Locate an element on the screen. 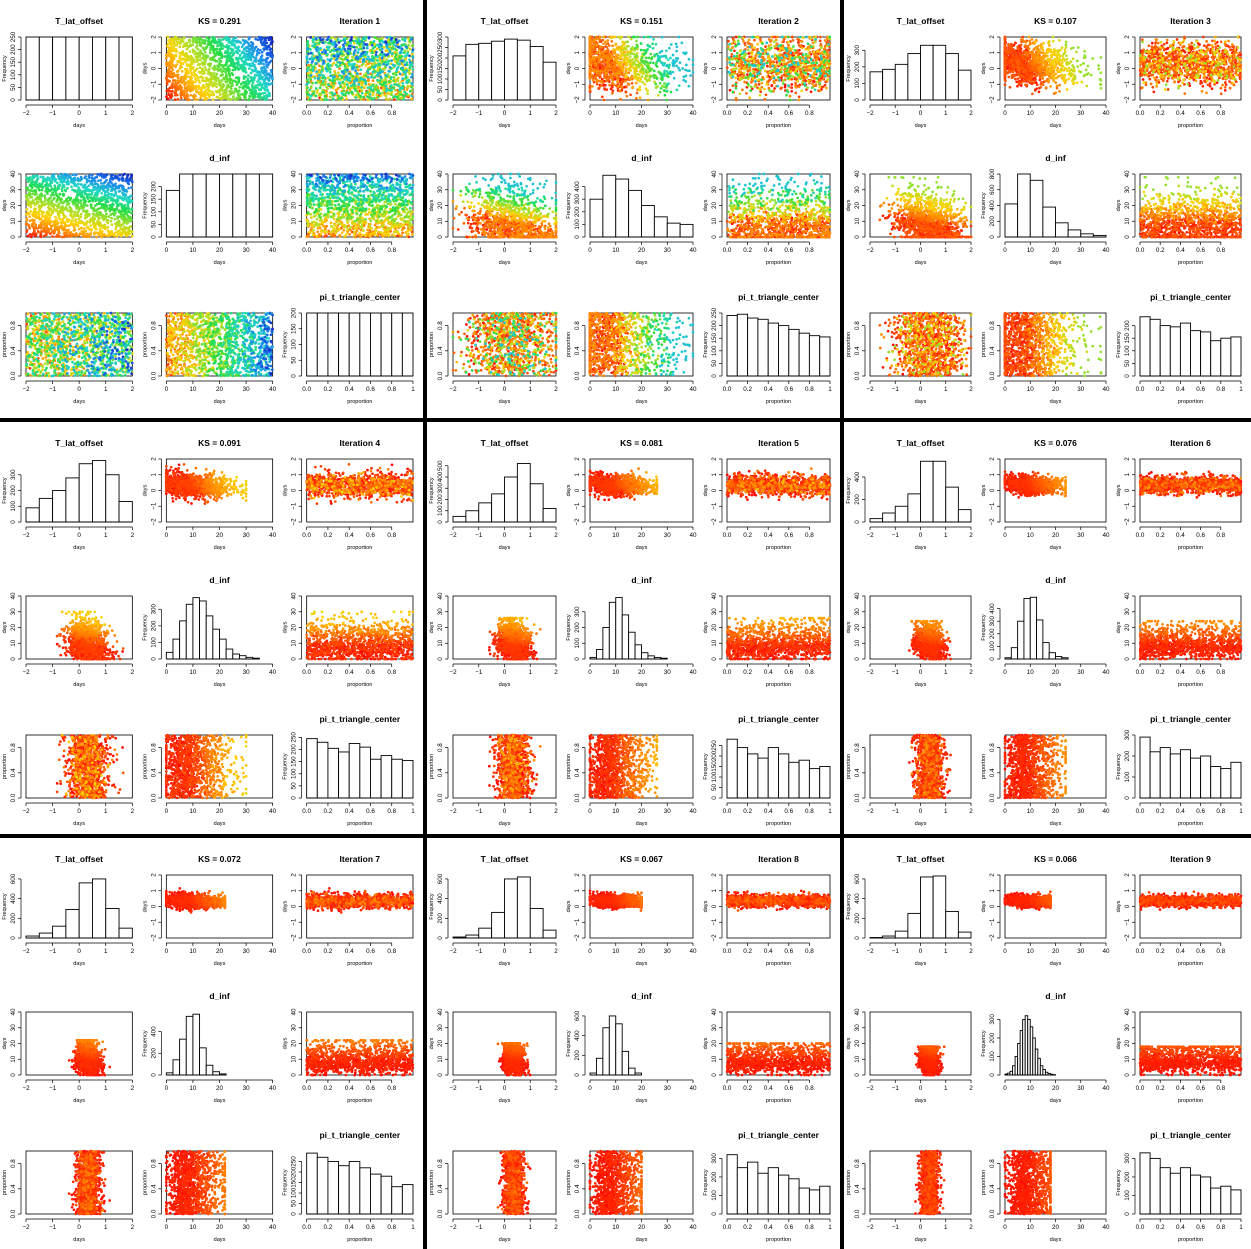 The width and height of the screenshot is (1251, 1249). x-tick-label: 0.4 is located at coordinates (349, 113).